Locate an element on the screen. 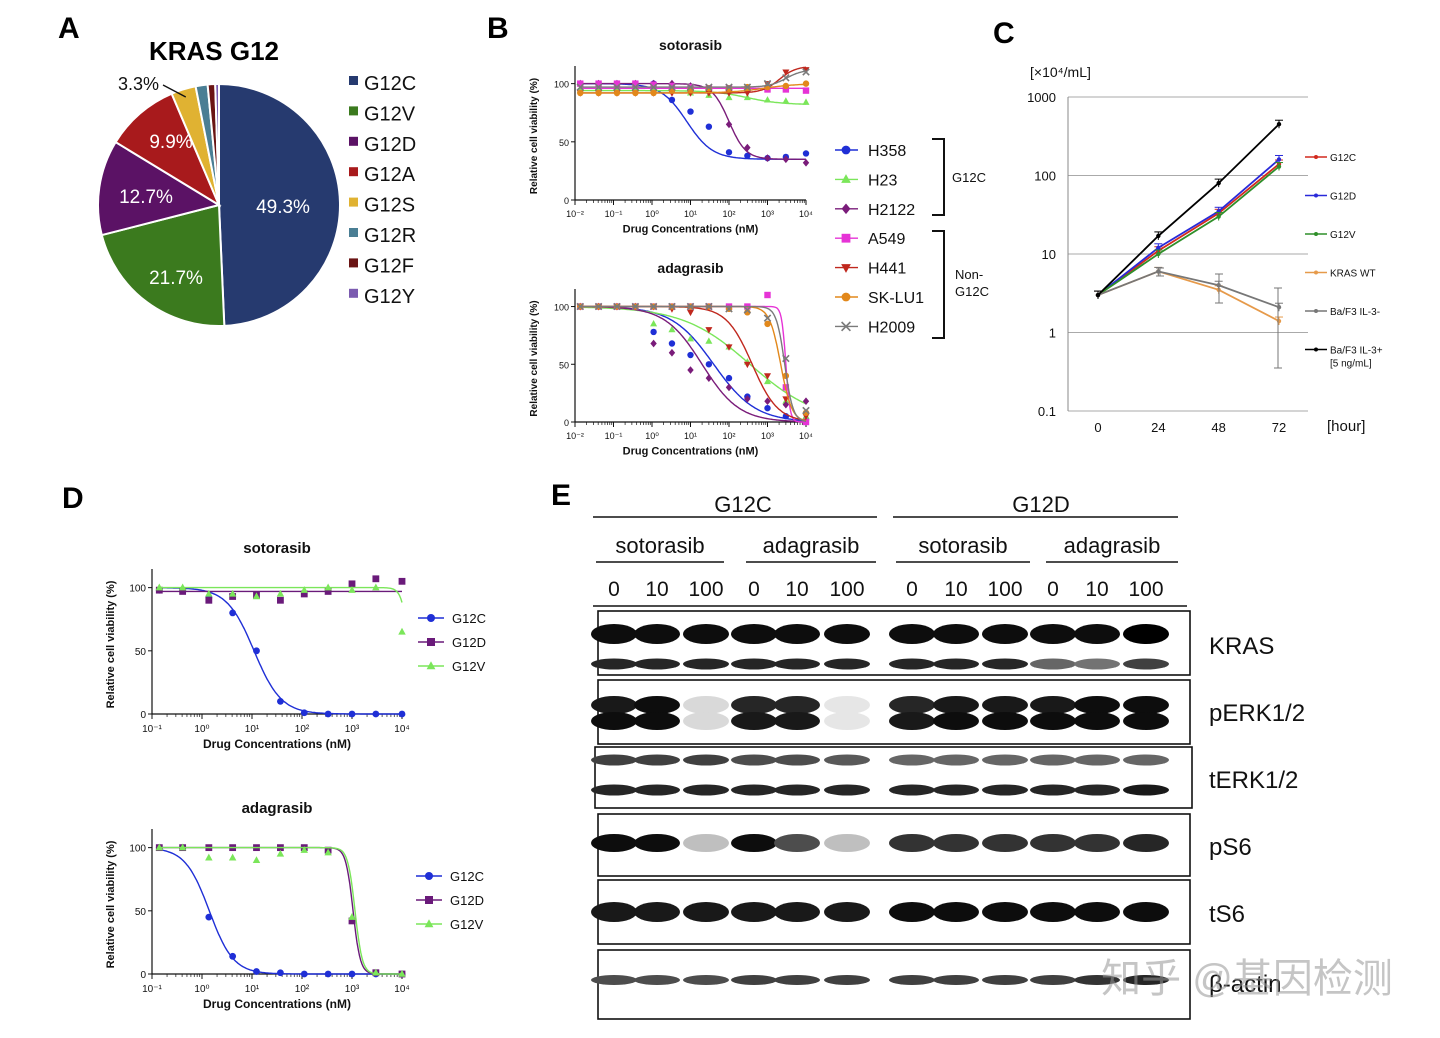 This screenshot has width=1440, height=1038. legend-label: H441 is located at coordinates (887, 269).